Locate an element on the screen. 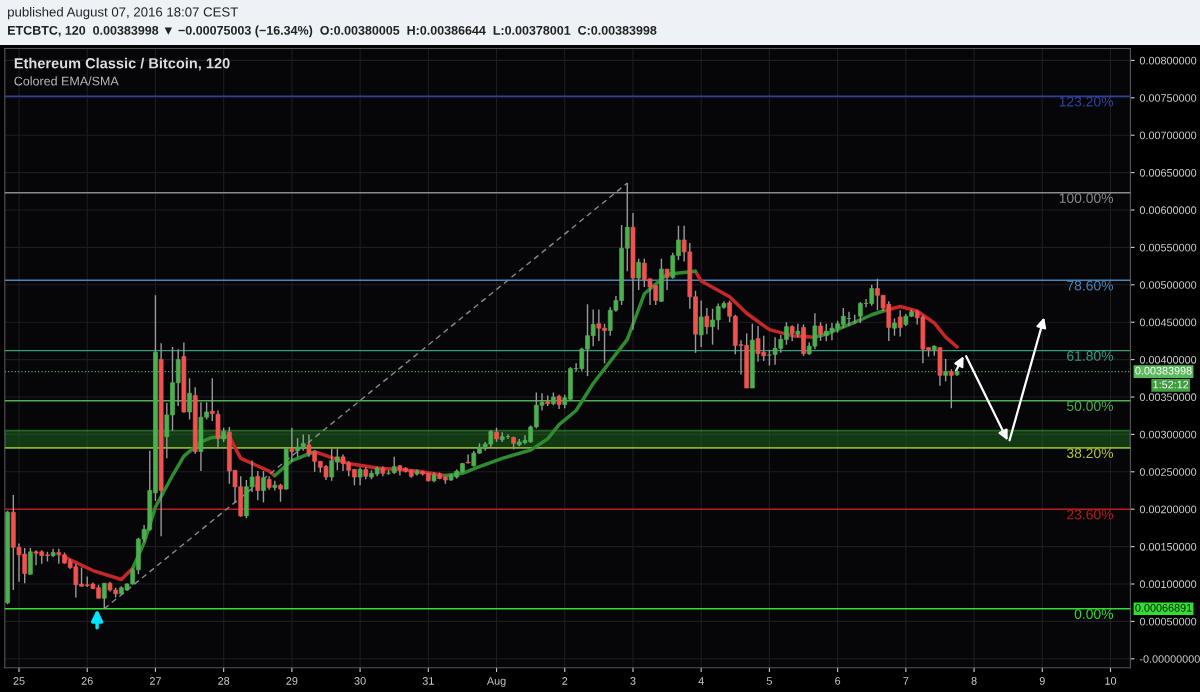 This screenshot has width=1200, height=692. y-tick-label: 0.00700000 is located at coordinates (1168, 135).